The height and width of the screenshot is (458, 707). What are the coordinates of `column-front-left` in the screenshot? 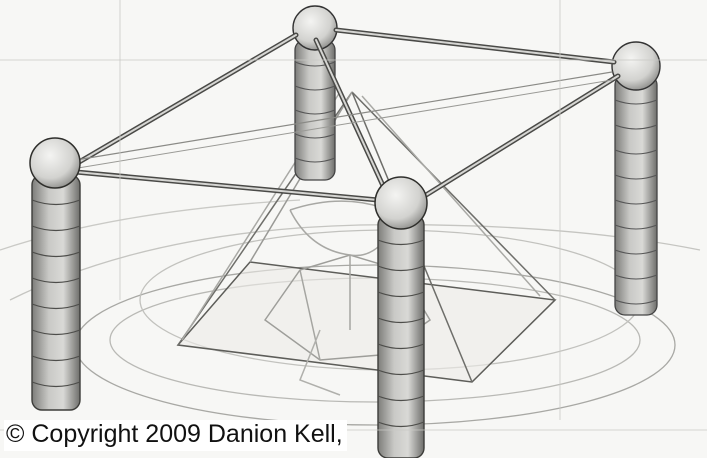 It's located at (55, 274).